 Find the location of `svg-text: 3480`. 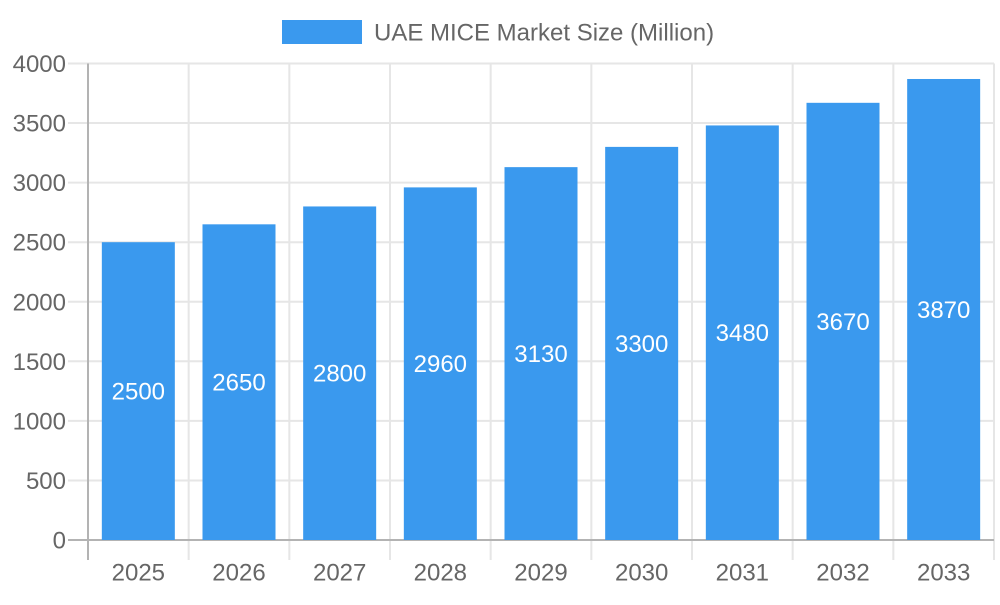

svg-text: 3480 is located at coordinates (742, 333).